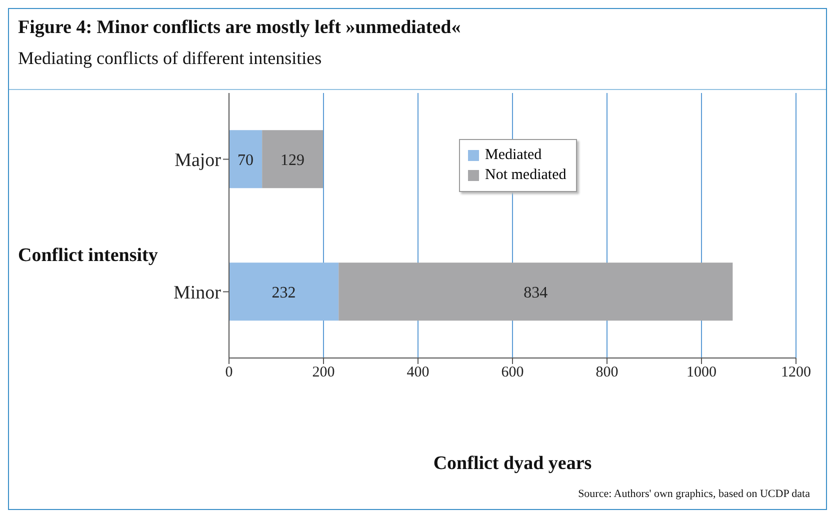 The image size is (835, 518). Describe the element at coordinates (198, 160) in the screenshot. I see `y-tick-label: Major` at that location.